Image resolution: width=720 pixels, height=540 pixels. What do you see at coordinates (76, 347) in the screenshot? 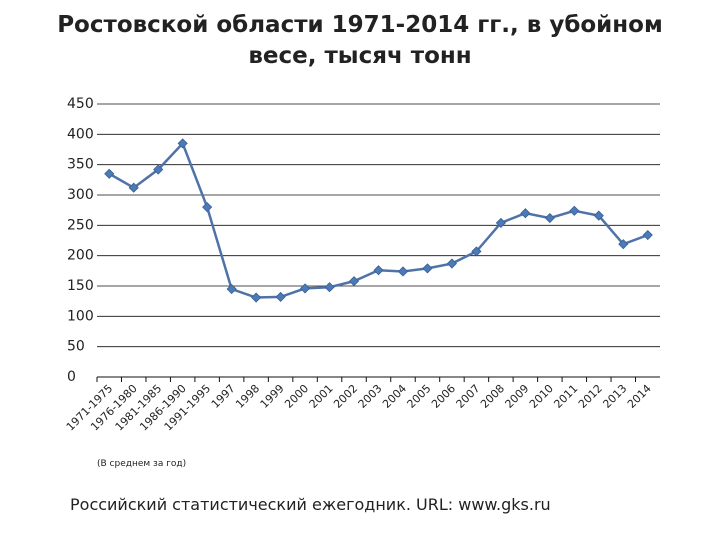
I see `y-tick-label: 50` at bounding box center [76, 347].